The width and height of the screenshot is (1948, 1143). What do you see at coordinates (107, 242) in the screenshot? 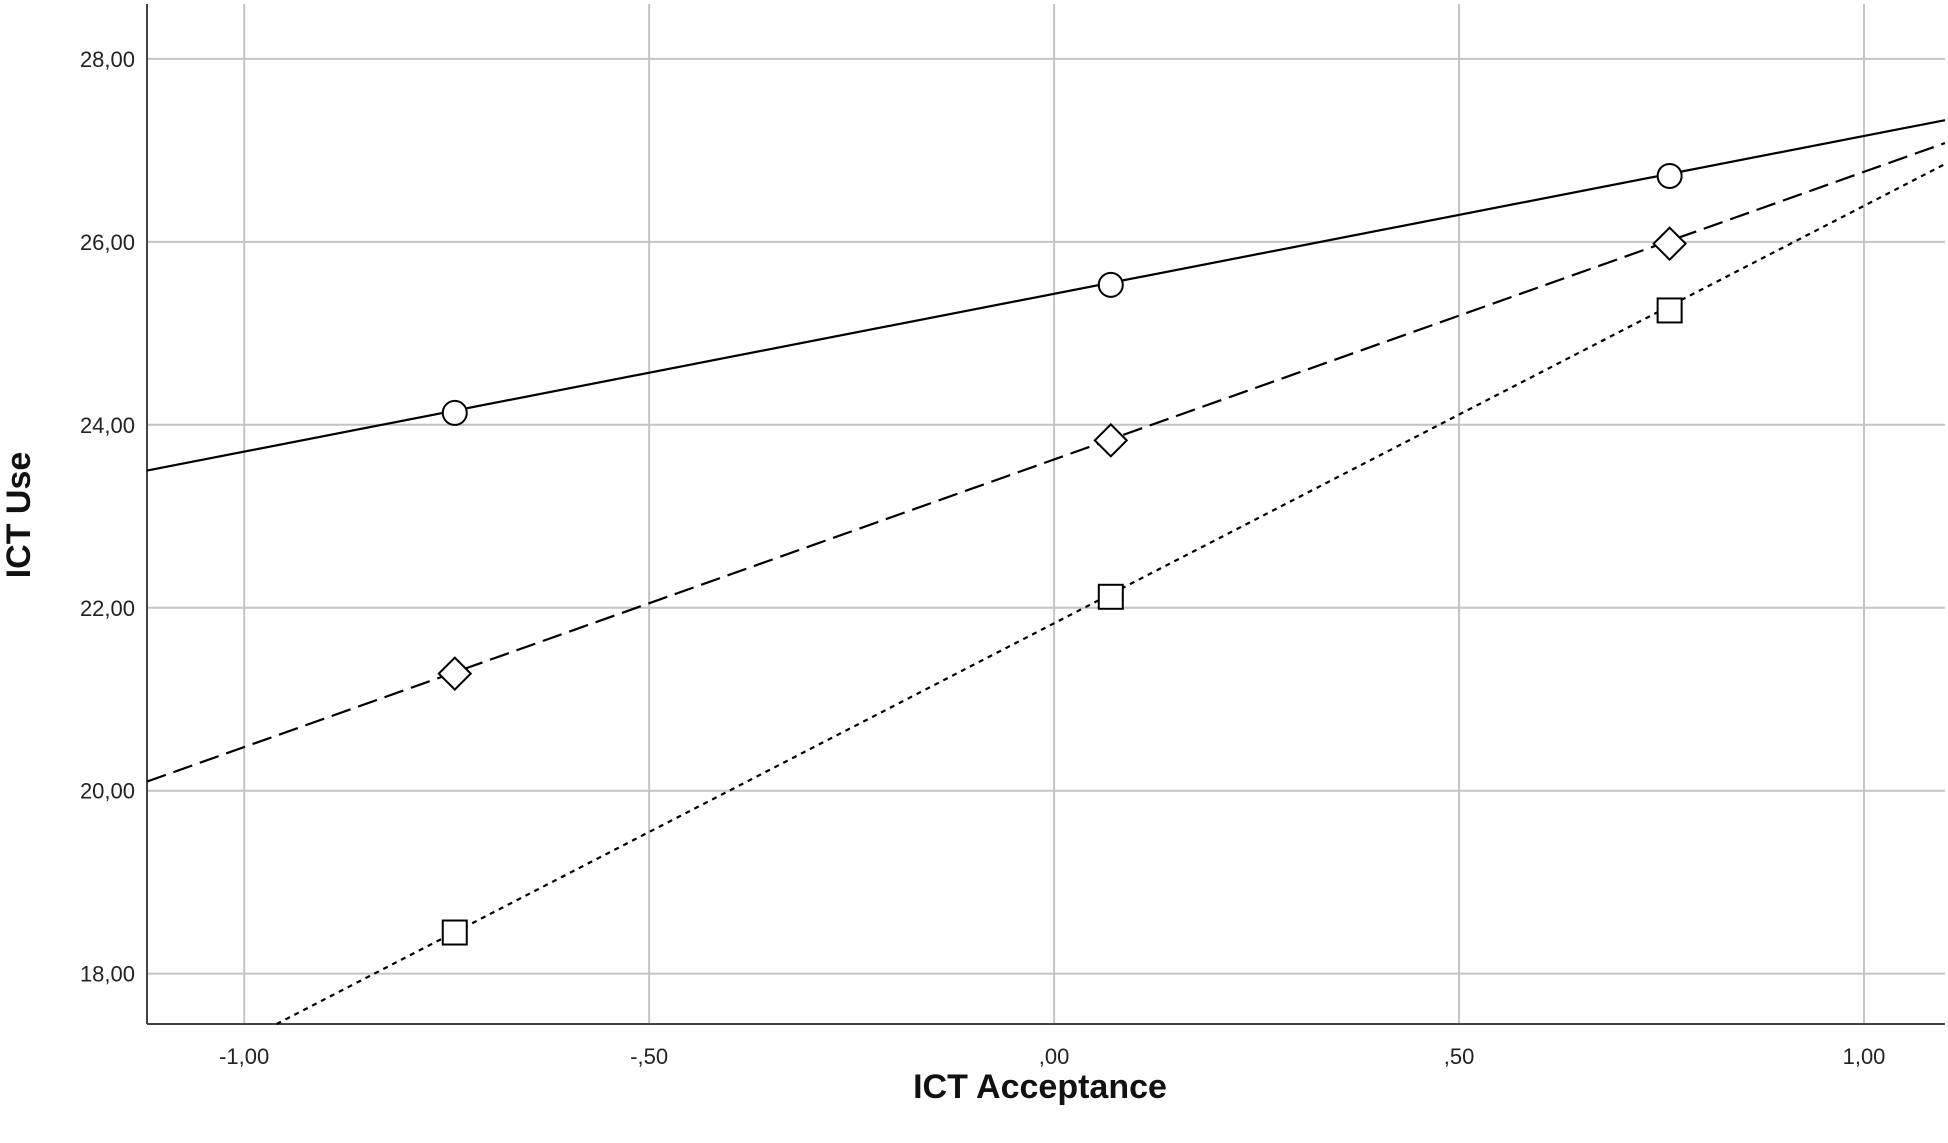
I see `y-tick-label: 26,00` at bounding box center [107, 242].